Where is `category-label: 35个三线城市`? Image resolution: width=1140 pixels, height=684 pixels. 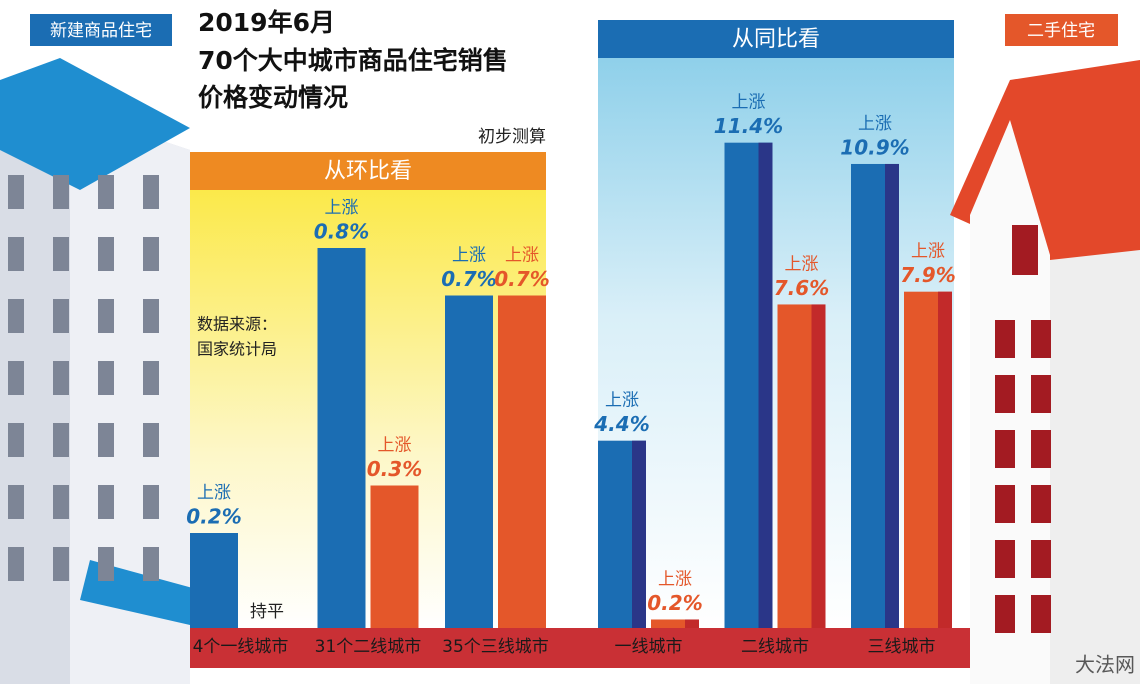 category-label: 35个三线城市 is located at coordinates (495, 647).